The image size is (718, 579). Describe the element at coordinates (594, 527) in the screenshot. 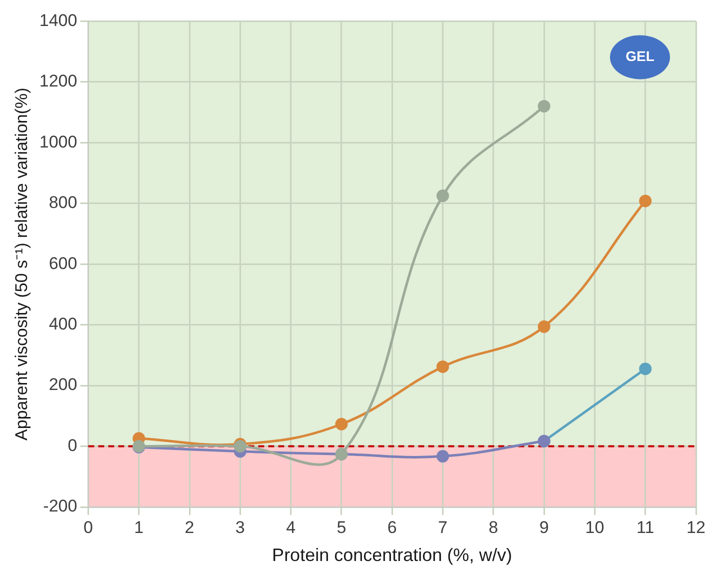

I see `x-tick-label: 10` at that location.